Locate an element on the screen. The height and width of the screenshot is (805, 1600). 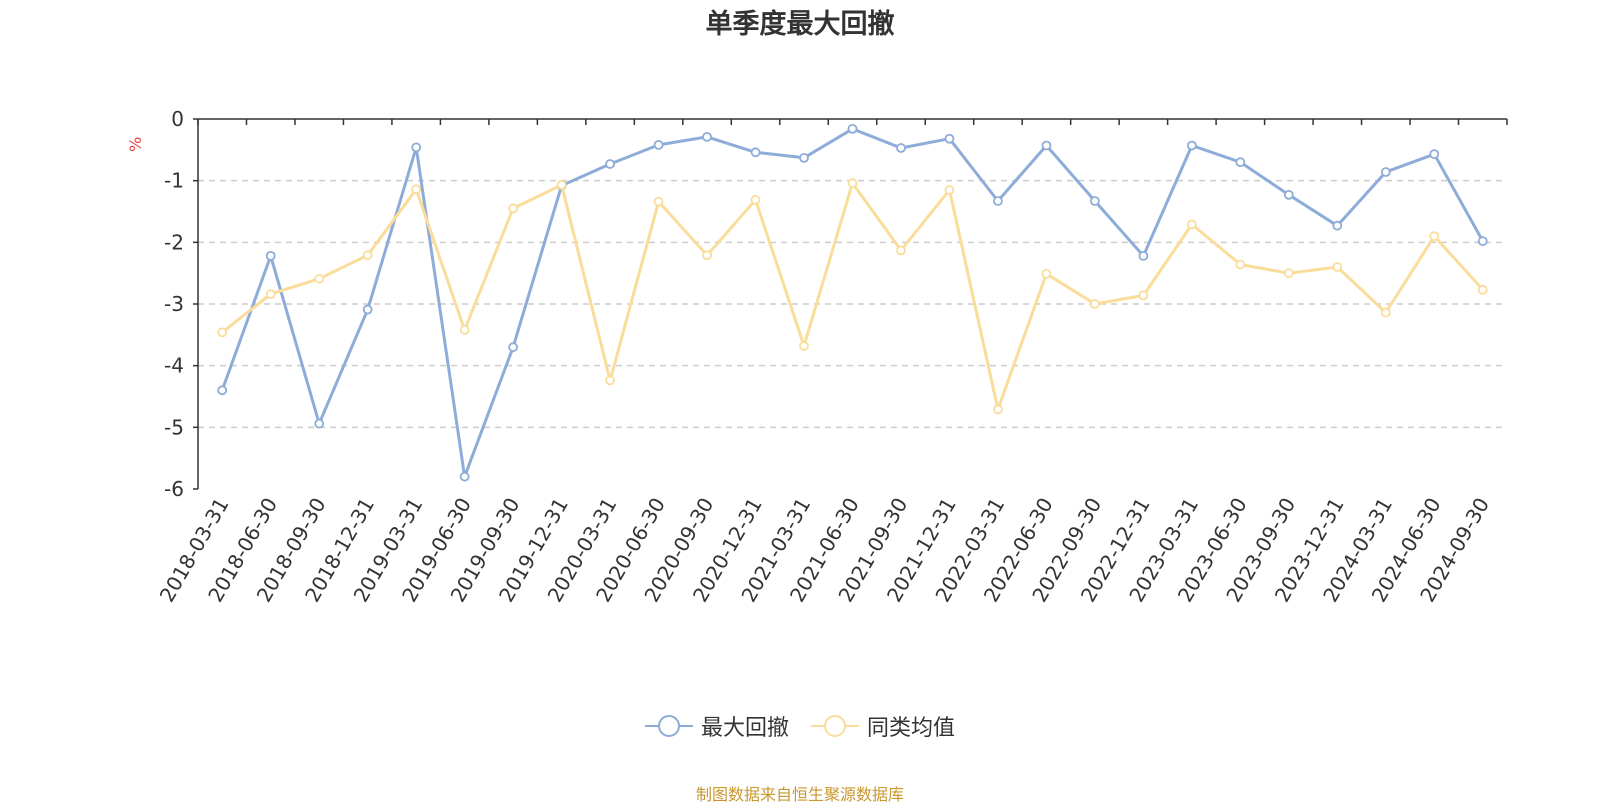
legend-item-max-drawdown: 最大回撤 is located at coordinates (716, 726).